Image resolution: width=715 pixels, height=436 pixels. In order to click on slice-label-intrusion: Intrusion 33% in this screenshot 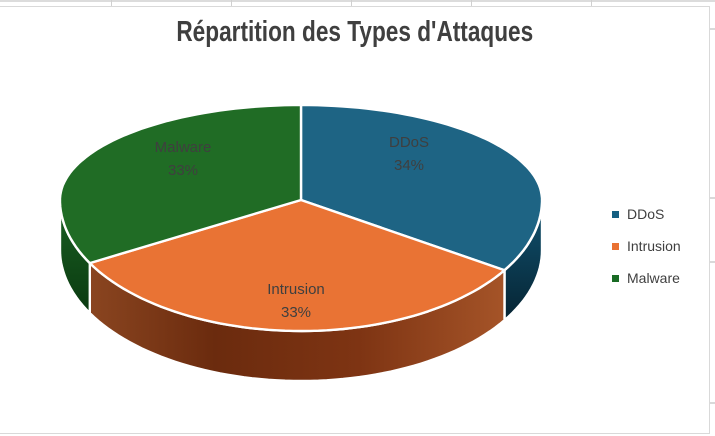, I will do `click(296, 301)`.